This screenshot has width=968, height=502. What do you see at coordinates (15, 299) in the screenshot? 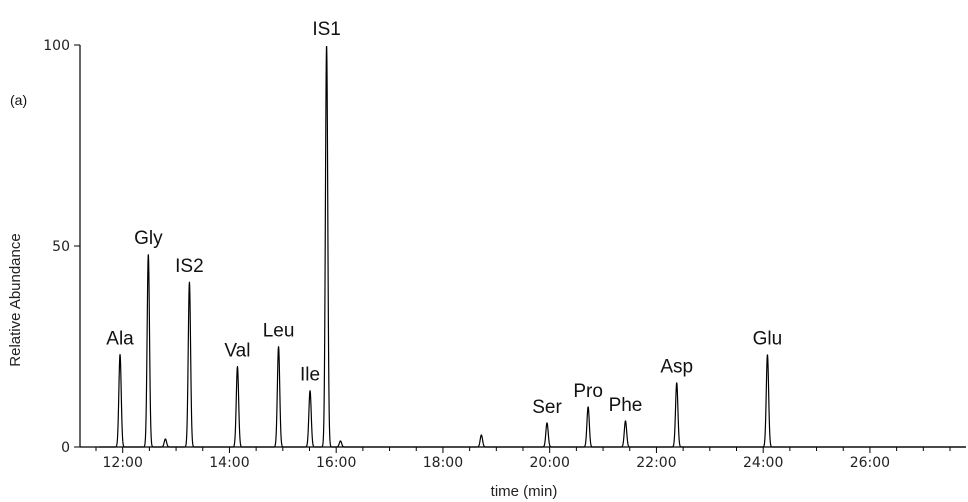
I see `y-axis-title: Relative Abundance` at bounding box center [15, 299].